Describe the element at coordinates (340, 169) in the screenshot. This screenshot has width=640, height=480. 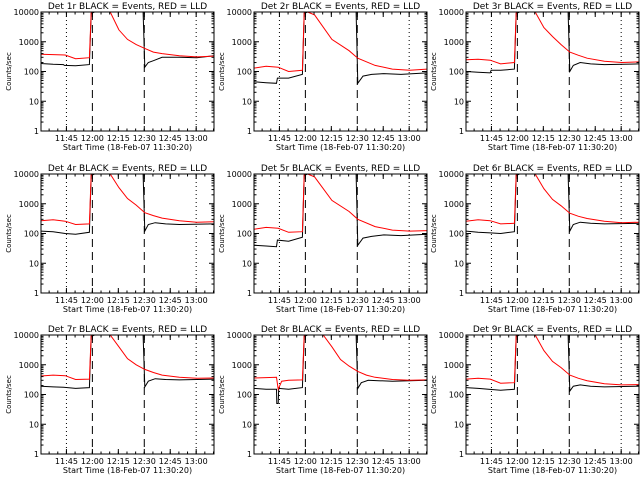
I see `panel-title: Det 5r BLACK = Events, RED = LLD` at that location.